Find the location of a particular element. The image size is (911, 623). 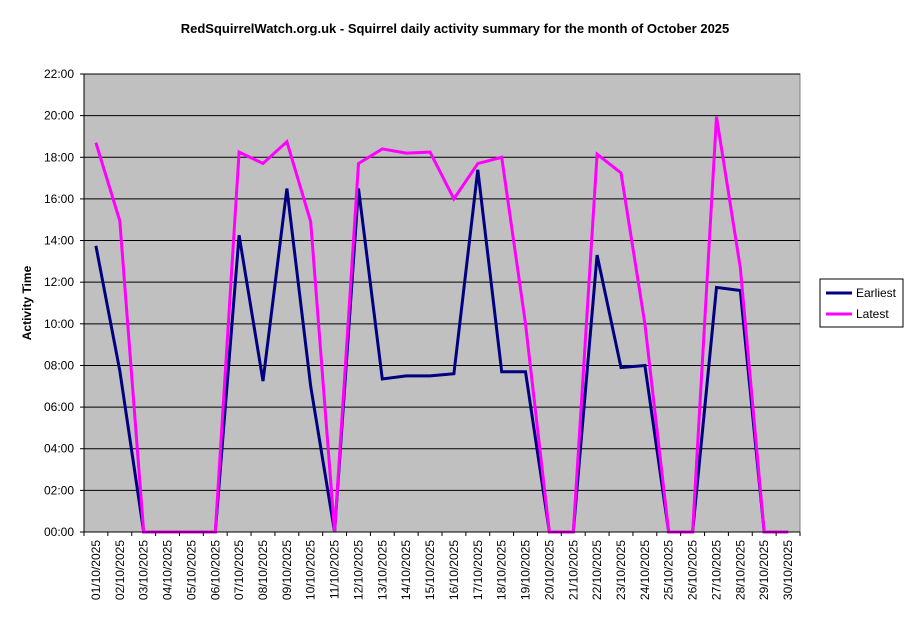

x-tick-label: 03/10/2025 is located at coordinates (144, 570).